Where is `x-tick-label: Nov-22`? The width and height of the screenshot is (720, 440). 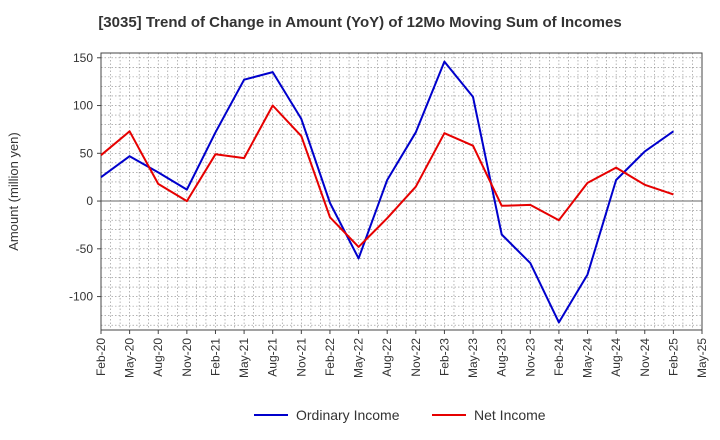
x-tick-label: Nov-22 is located at coordinates (416, 357).